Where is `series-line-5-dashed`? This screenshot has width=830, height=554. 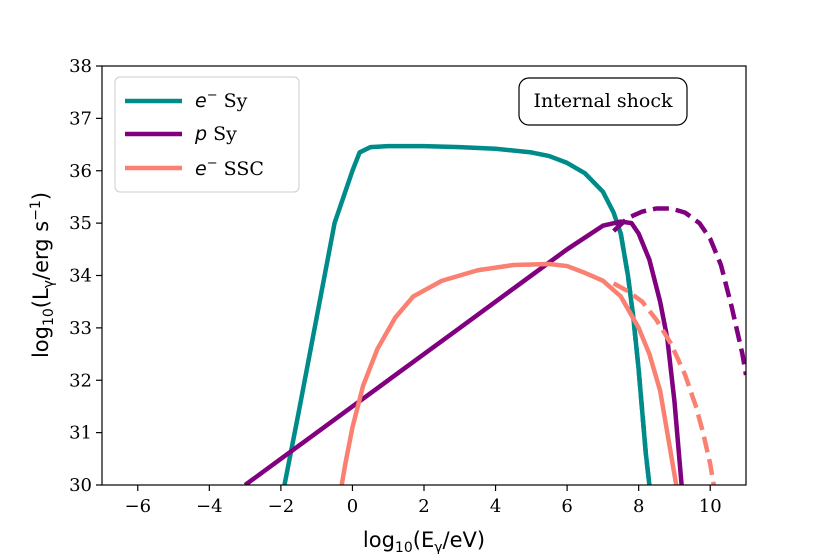 series-line-5-dashed is located at coordinates (664, 383).